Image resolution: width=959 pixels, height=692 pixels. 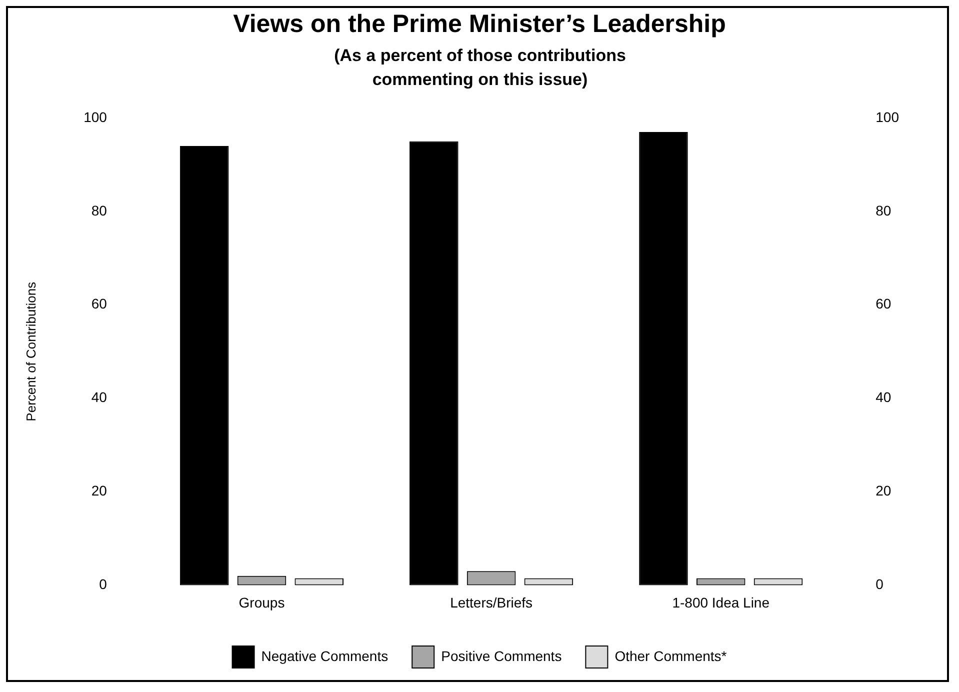 What do you see at coordinates (479, 24) in the screenshot?
I see `chart-title: Views on the Prime Minister’s Leadership` at bounding box center [479, 24].